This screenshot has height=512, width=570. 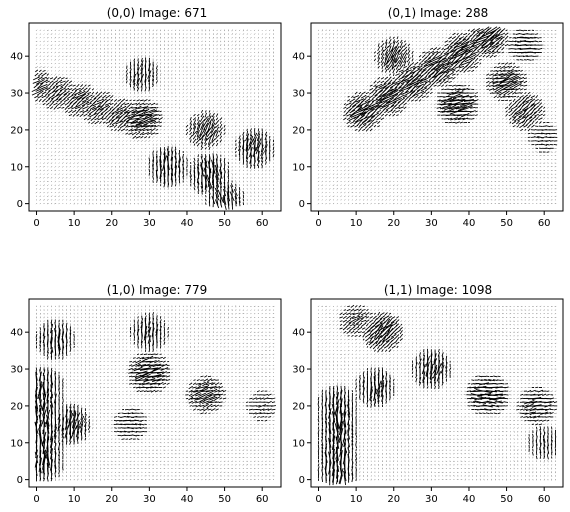 What do you see at coordinates (149, 223) in the screenshot?
I see `x-tick-label: 30` at bounding box center [149, 223].